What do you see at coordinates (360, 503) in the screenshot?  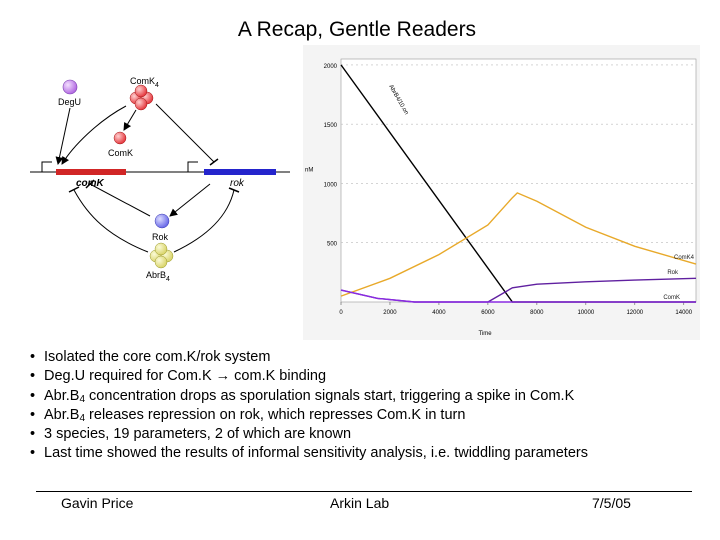 I see `footer-lab: Arkin Lab` at bounding box center [360, 503].